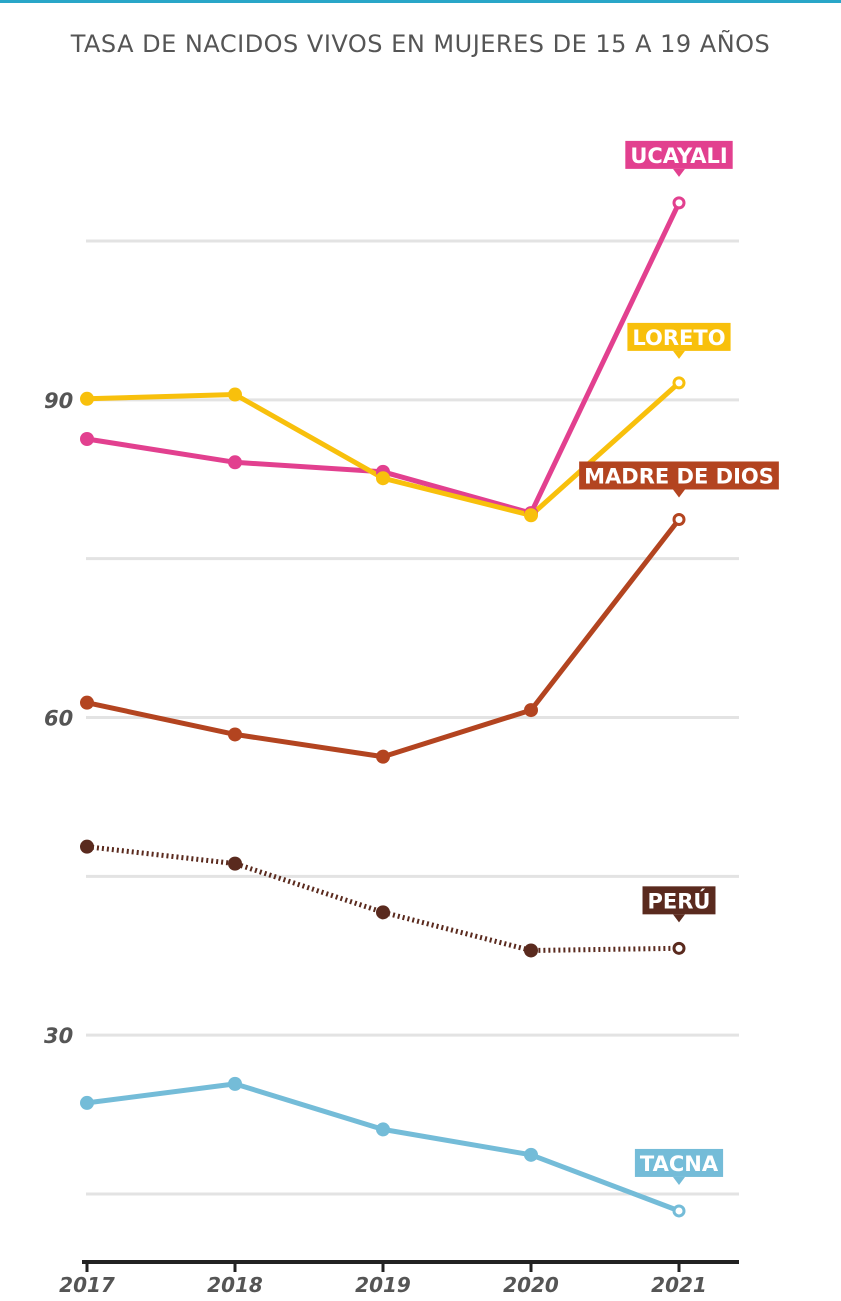 The height and width of the screenshot is (1301, 841). I want to click on series-label-text: TACNA, so click(679, 1164).